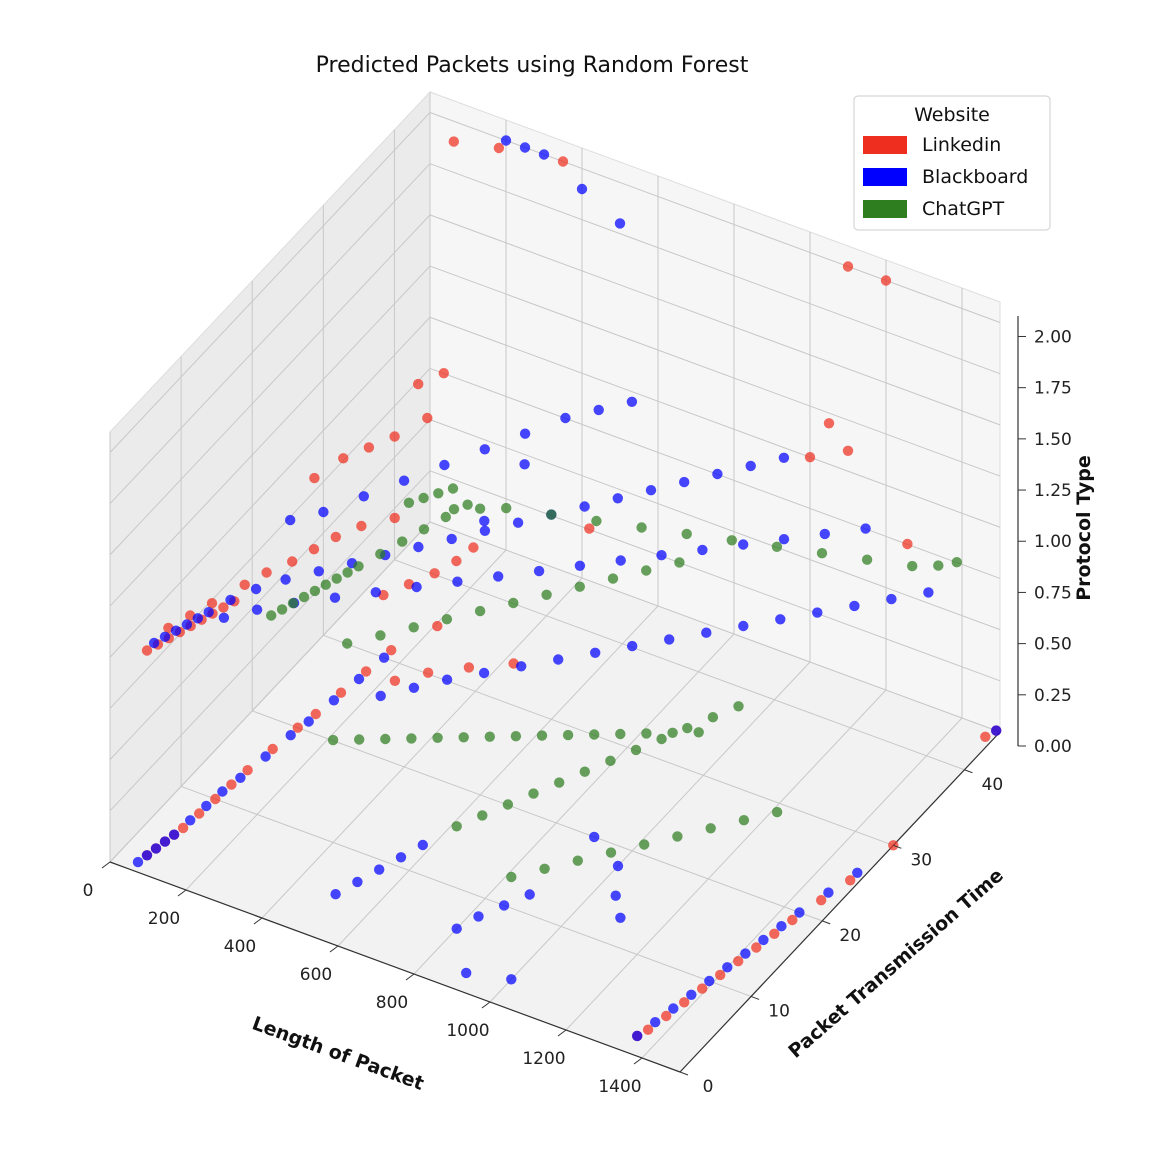  Describe the element at coordinates (993, 785) in the screenshot. I see `y-tick-label: 40` at that location.